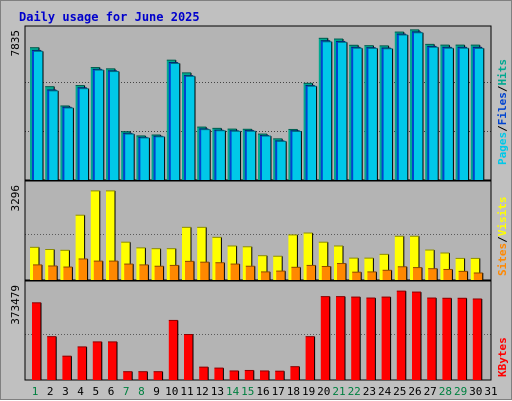 This screenshot has height=401, width=512. Describe the element at coordinates (490, 391) in the screenshot. I see `x-tick-label: 31` at that location.